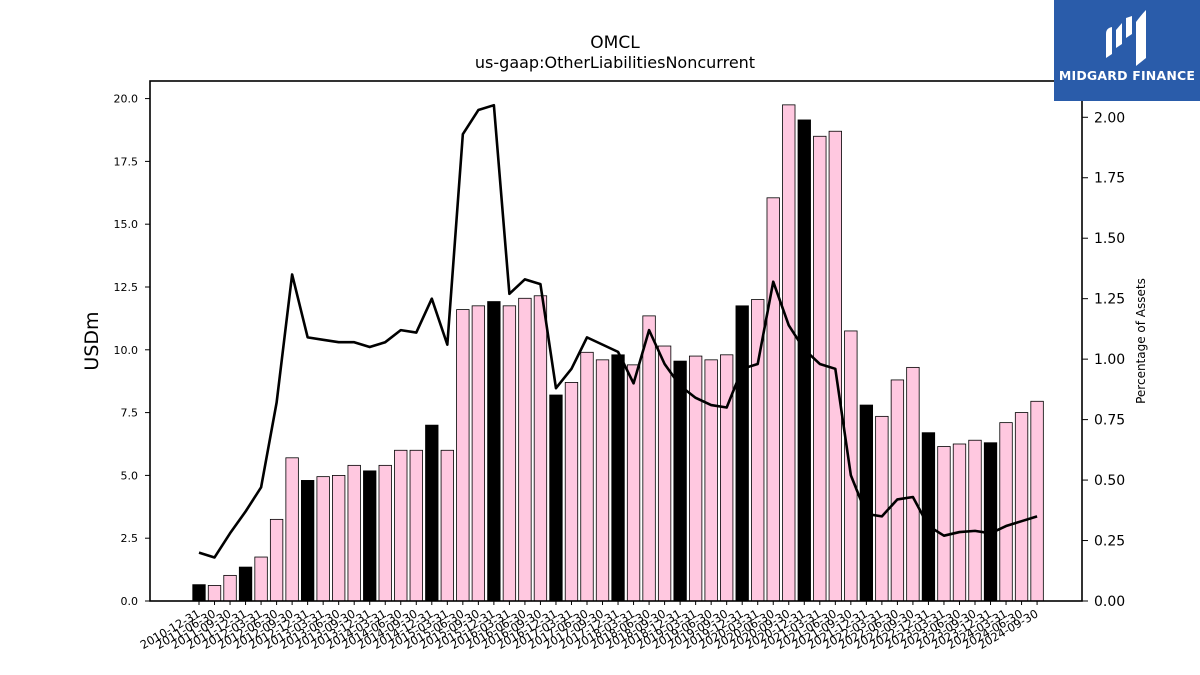 This screenshot has width=1200, height=675. Describe the element at coordinates (1109, 179) in the screenshot. I see `y2-tick-label: 1.75` at that location.